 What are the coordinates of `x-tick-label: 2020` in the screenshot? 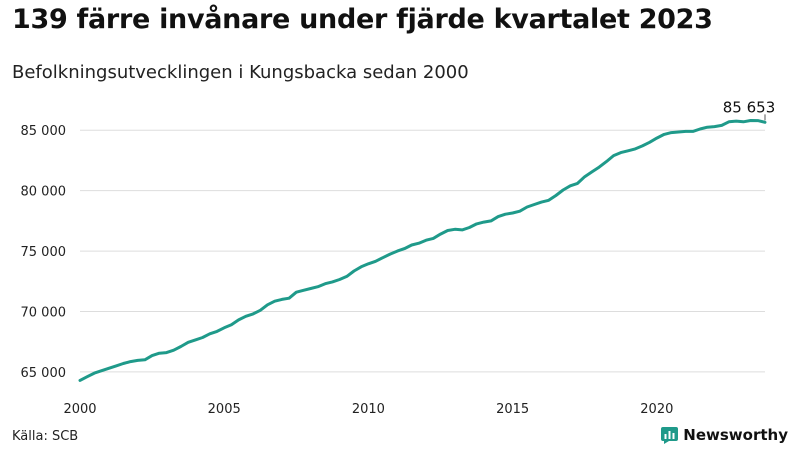 It's located at (656, 409).